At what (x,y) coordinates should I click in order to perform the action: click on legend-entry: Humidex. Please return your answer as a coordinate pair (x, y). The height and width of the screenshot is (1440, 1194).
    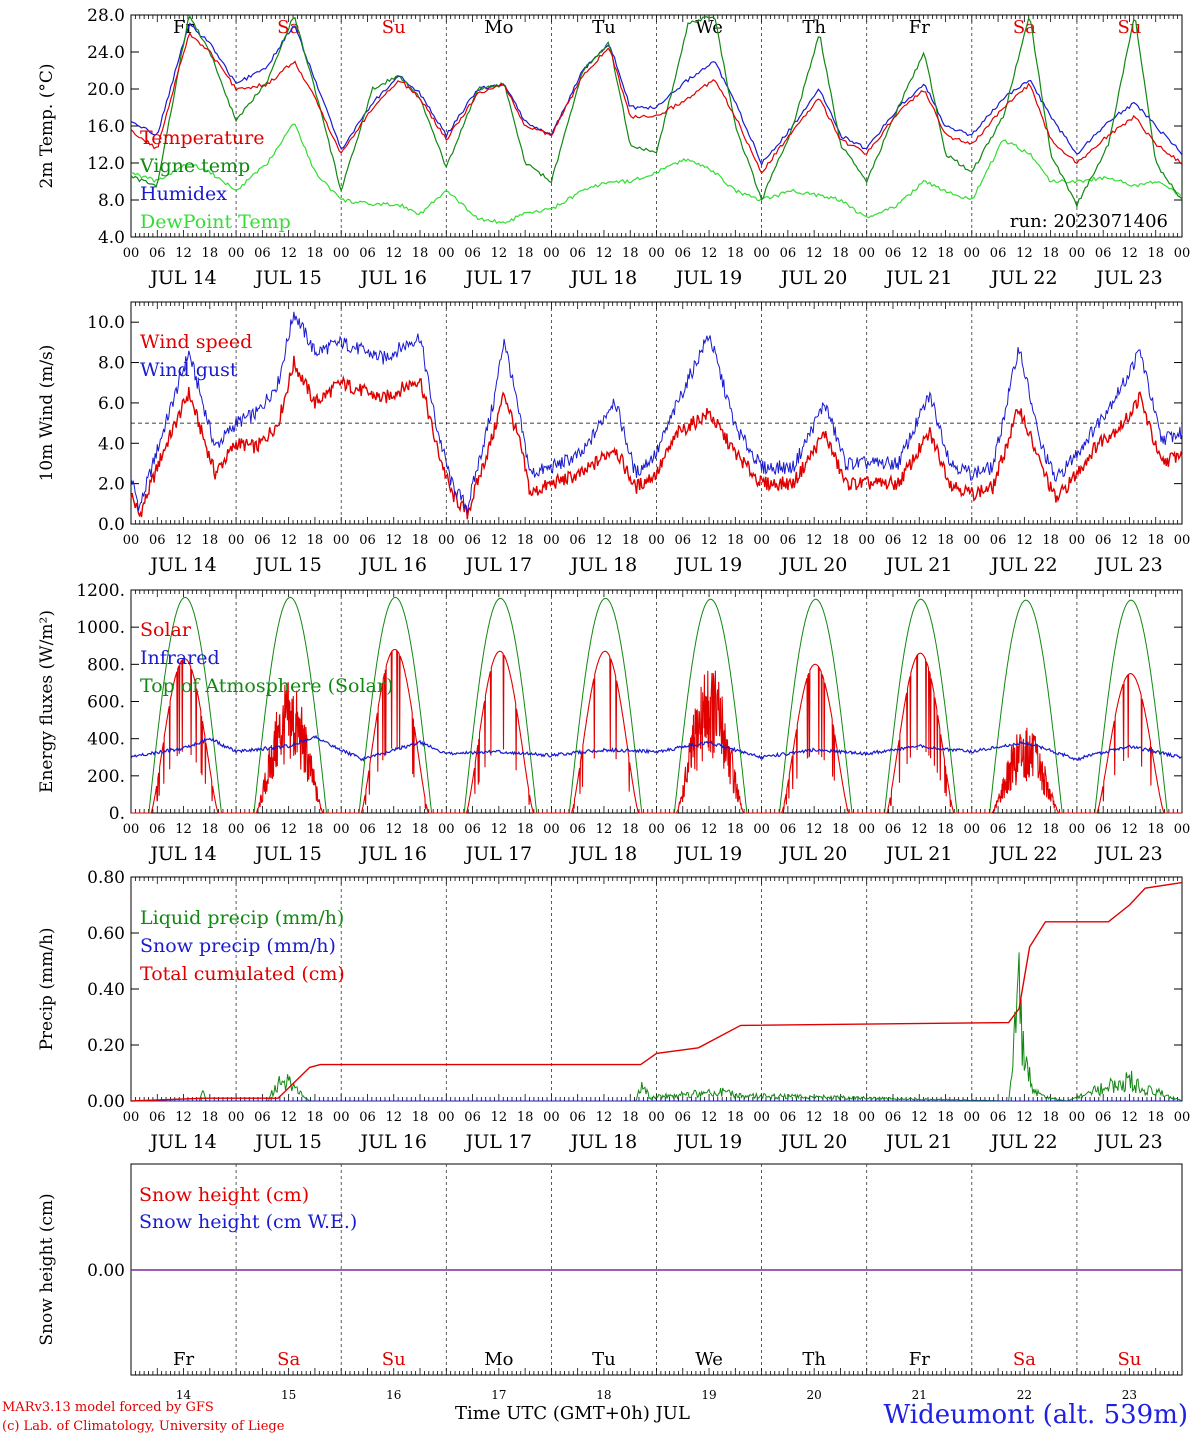
    Looking at the image, I should click on (183, 194).